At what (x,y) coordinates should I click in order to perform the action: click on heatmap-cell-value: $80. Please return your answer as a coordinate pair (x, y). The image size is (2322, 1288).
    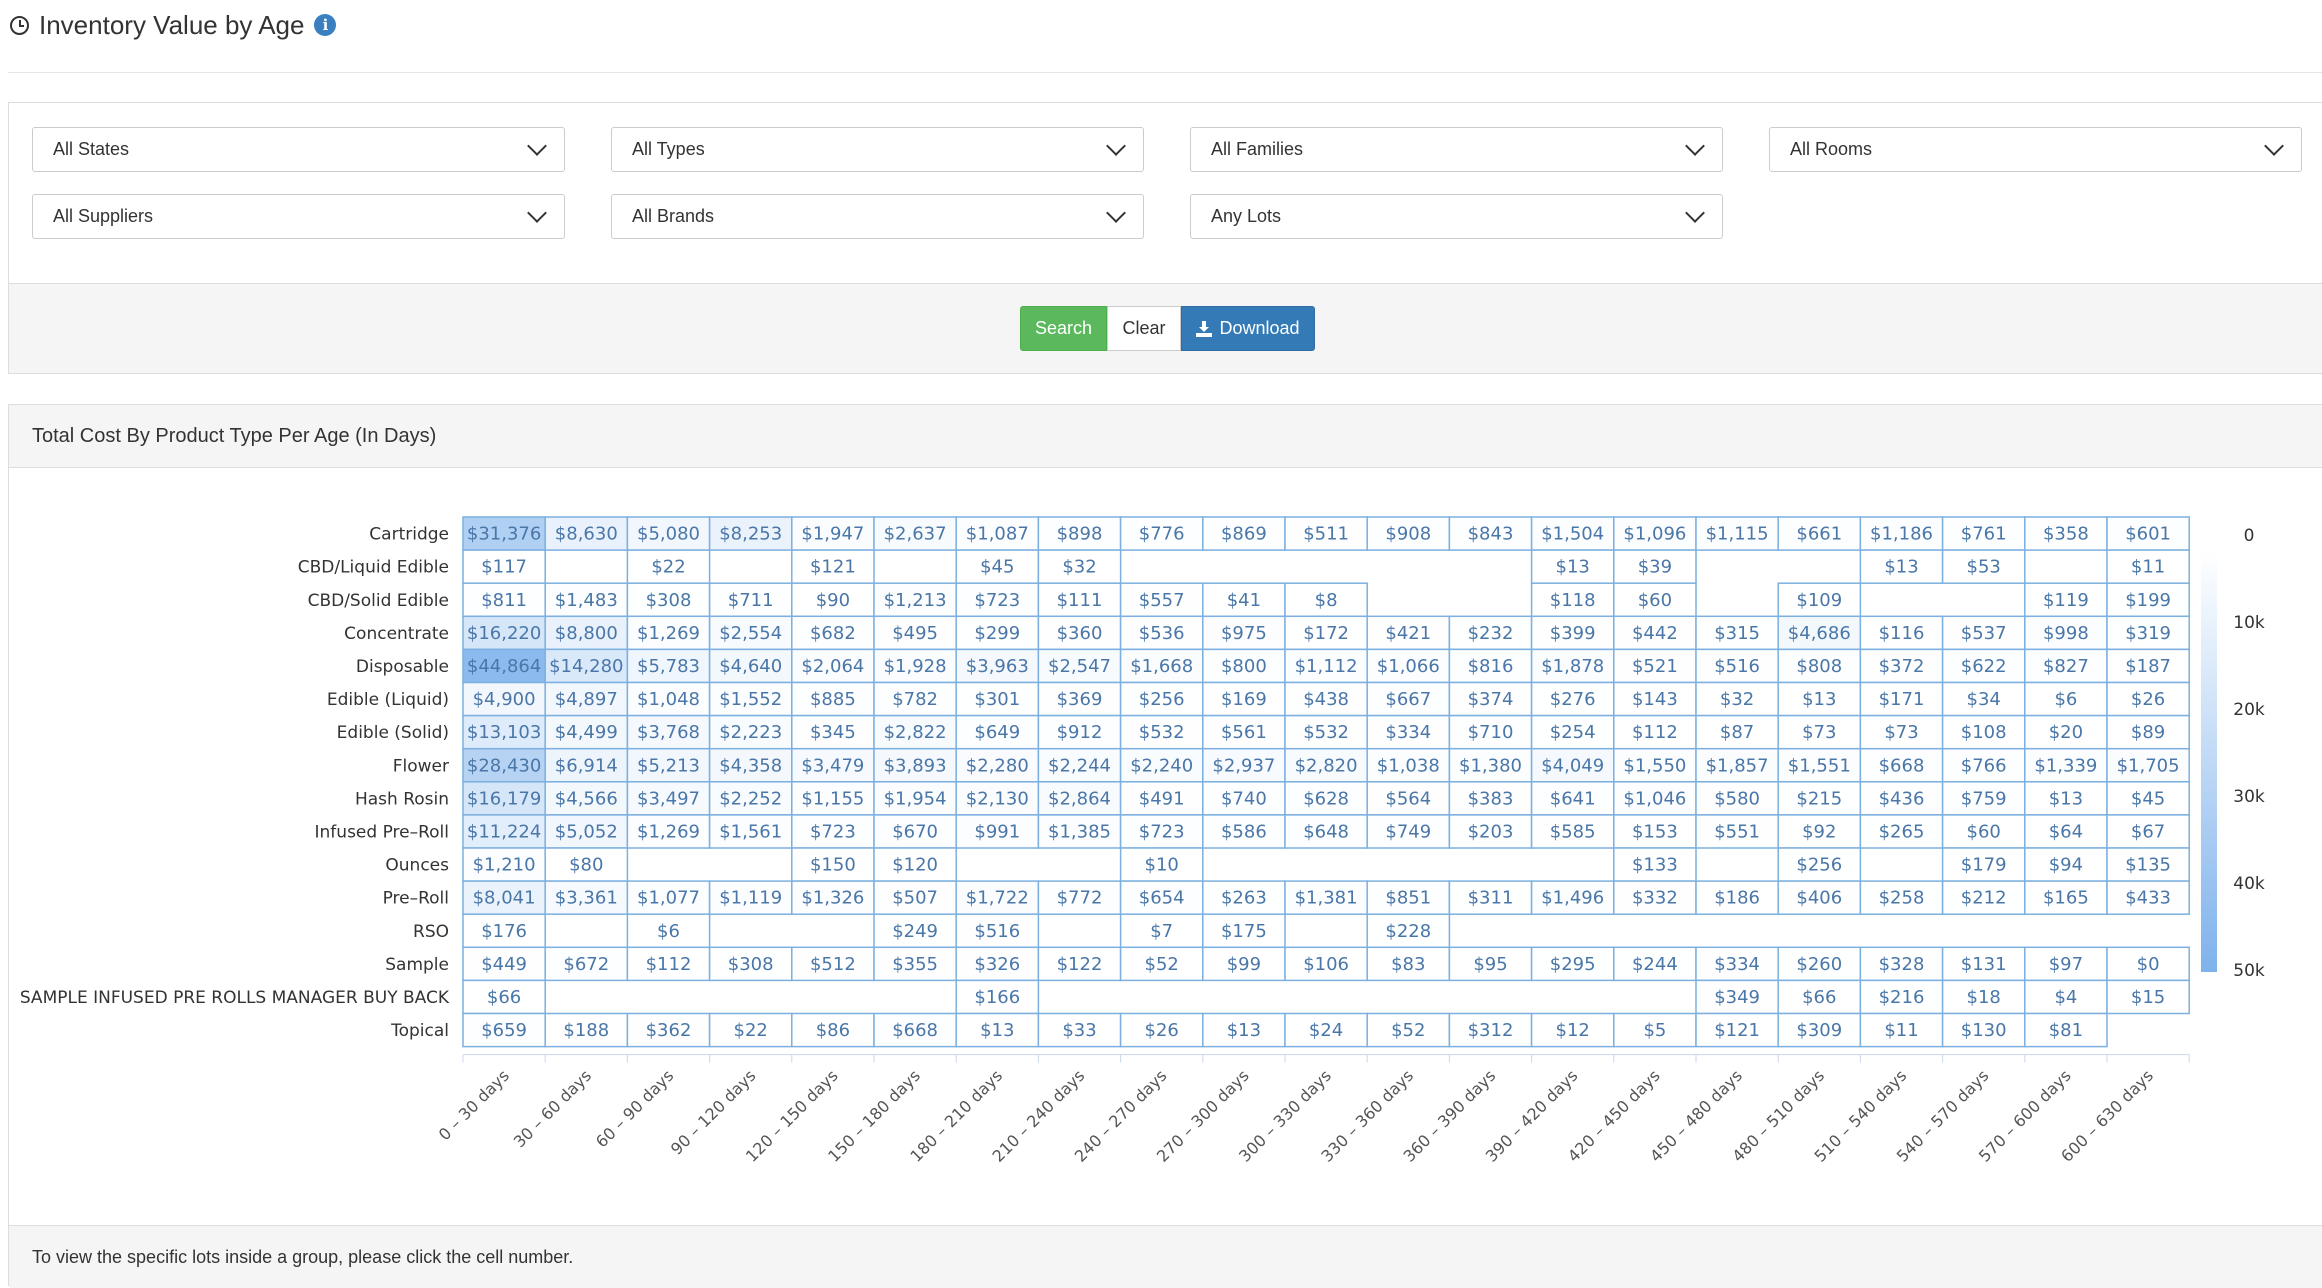
    Looking at the image, I should click on (586, 865).